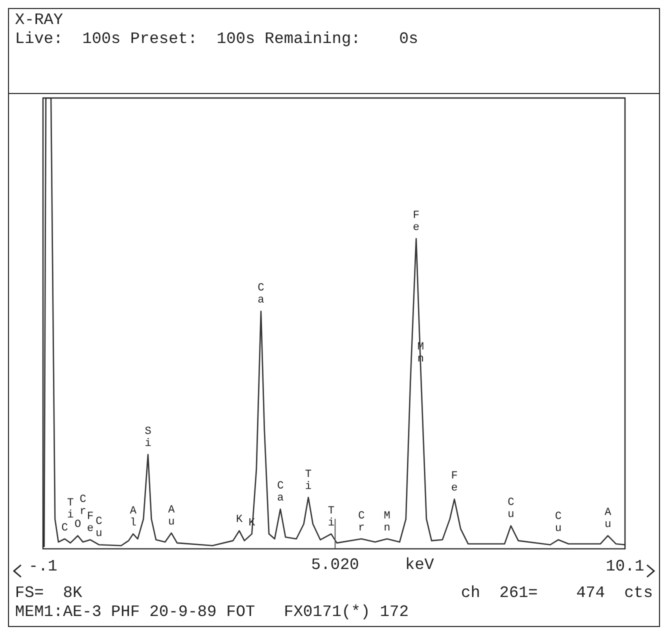 Image resolution: width=664 pixels, height=639 pixels. What do you see at coordinates (78, 525) in the screenshot?
I see `annotation: O` at bounding box center [78, 525].